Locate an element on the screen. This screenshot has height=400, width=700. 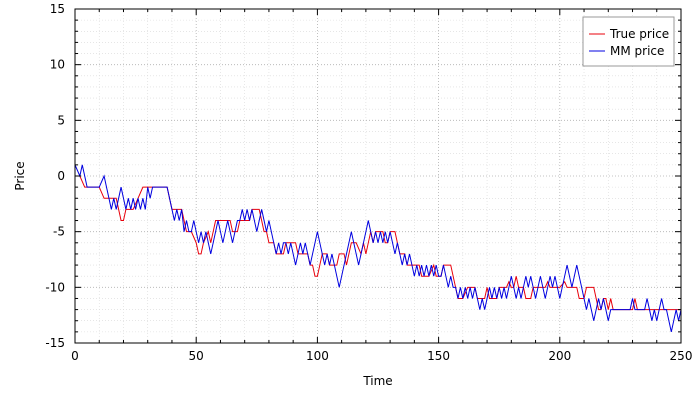
x-tick-label: 0 is located at coordinates (75, 356).